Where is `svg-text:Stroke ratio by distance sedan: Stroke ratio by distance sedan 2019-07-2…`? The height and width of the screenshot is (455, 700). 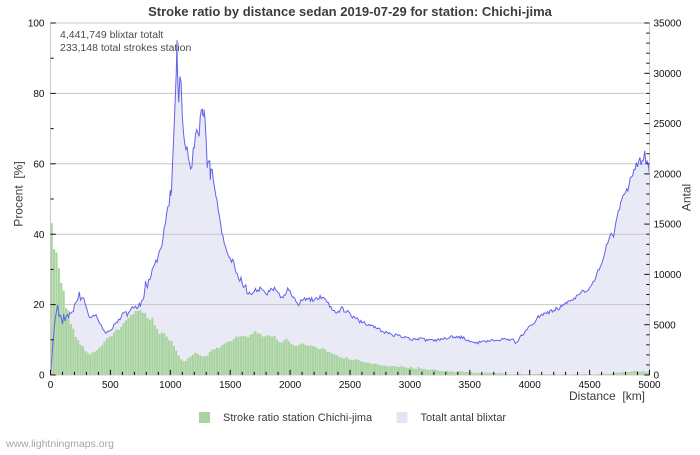
svg-text:Stroke ratio by distance sedan: Stroke ratio by distance sedan 2019-07-2… is located at coordinates (350, 11).